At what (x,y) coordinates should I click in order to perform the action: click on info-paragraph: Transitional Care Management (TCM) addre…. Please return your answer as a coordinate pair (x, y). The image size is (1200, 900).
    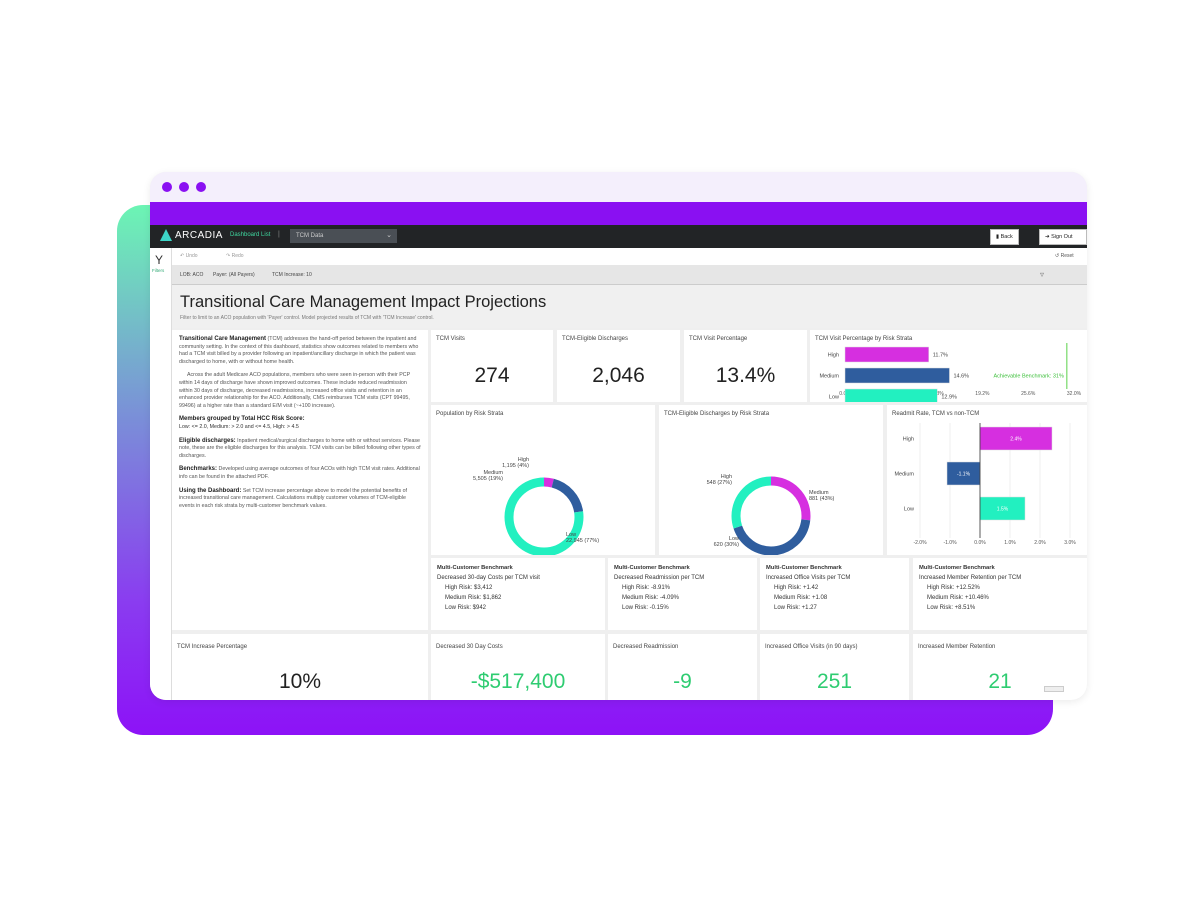
    Looking at the image, I should click on (300, 351).